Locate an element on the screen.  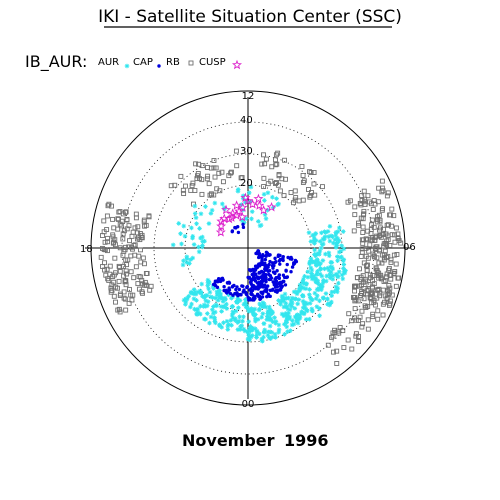
hour-label-12: 12 is located at coordinates (248, 96).